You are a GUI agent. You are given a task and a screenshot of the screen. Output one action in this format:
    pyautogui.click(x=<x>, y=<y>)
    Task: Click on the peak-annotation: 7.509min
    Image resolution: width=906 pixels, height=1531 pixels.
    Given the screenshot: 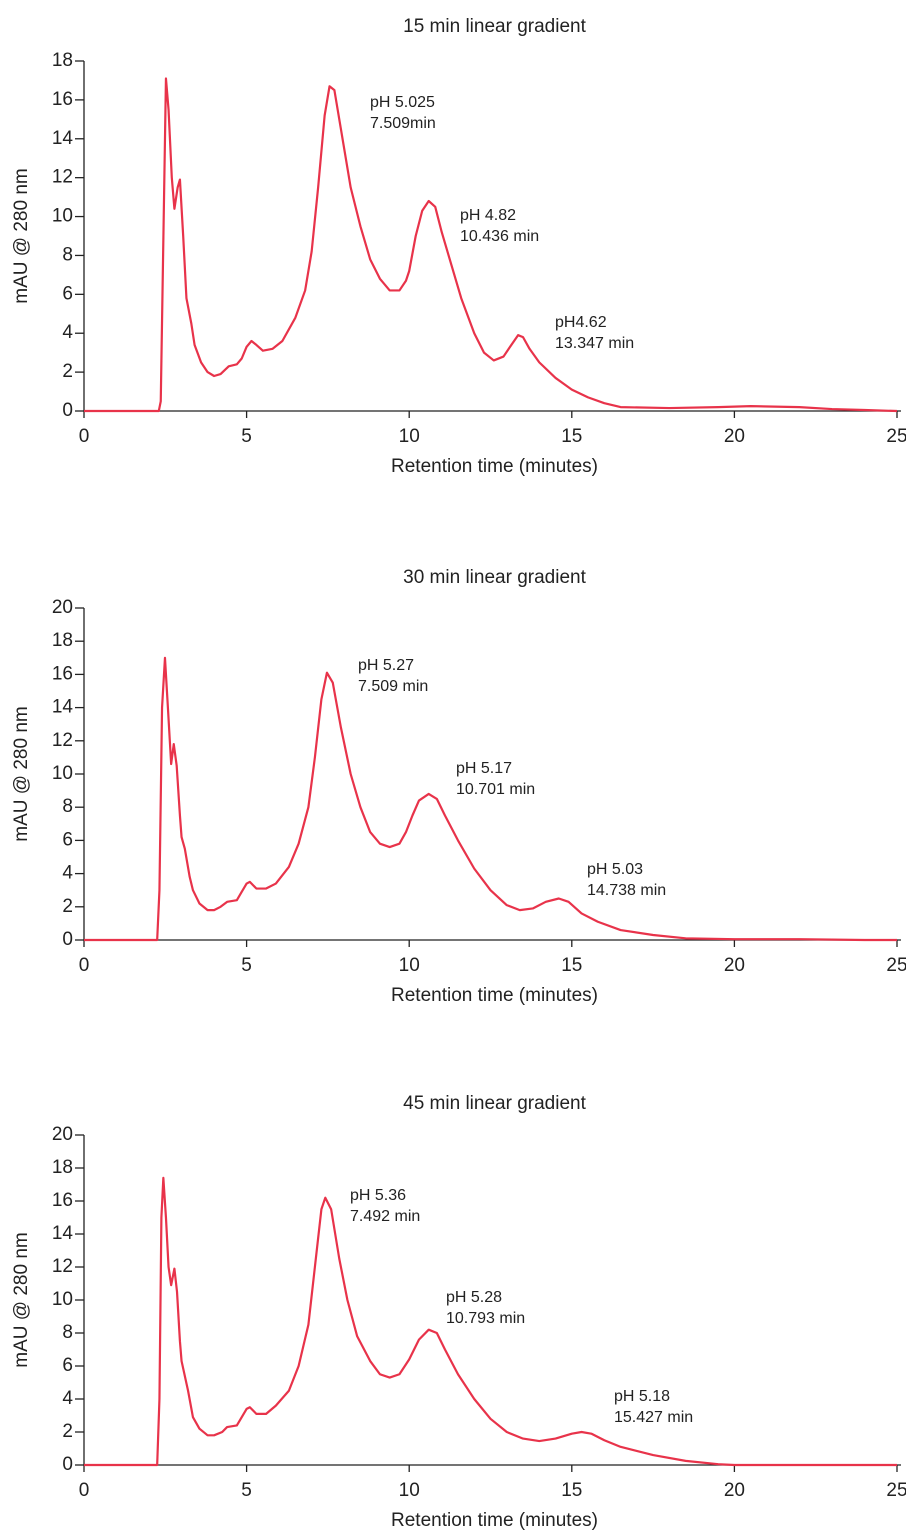 What is the action you would take?
    pyautogui.click(x=403, y=123)
    